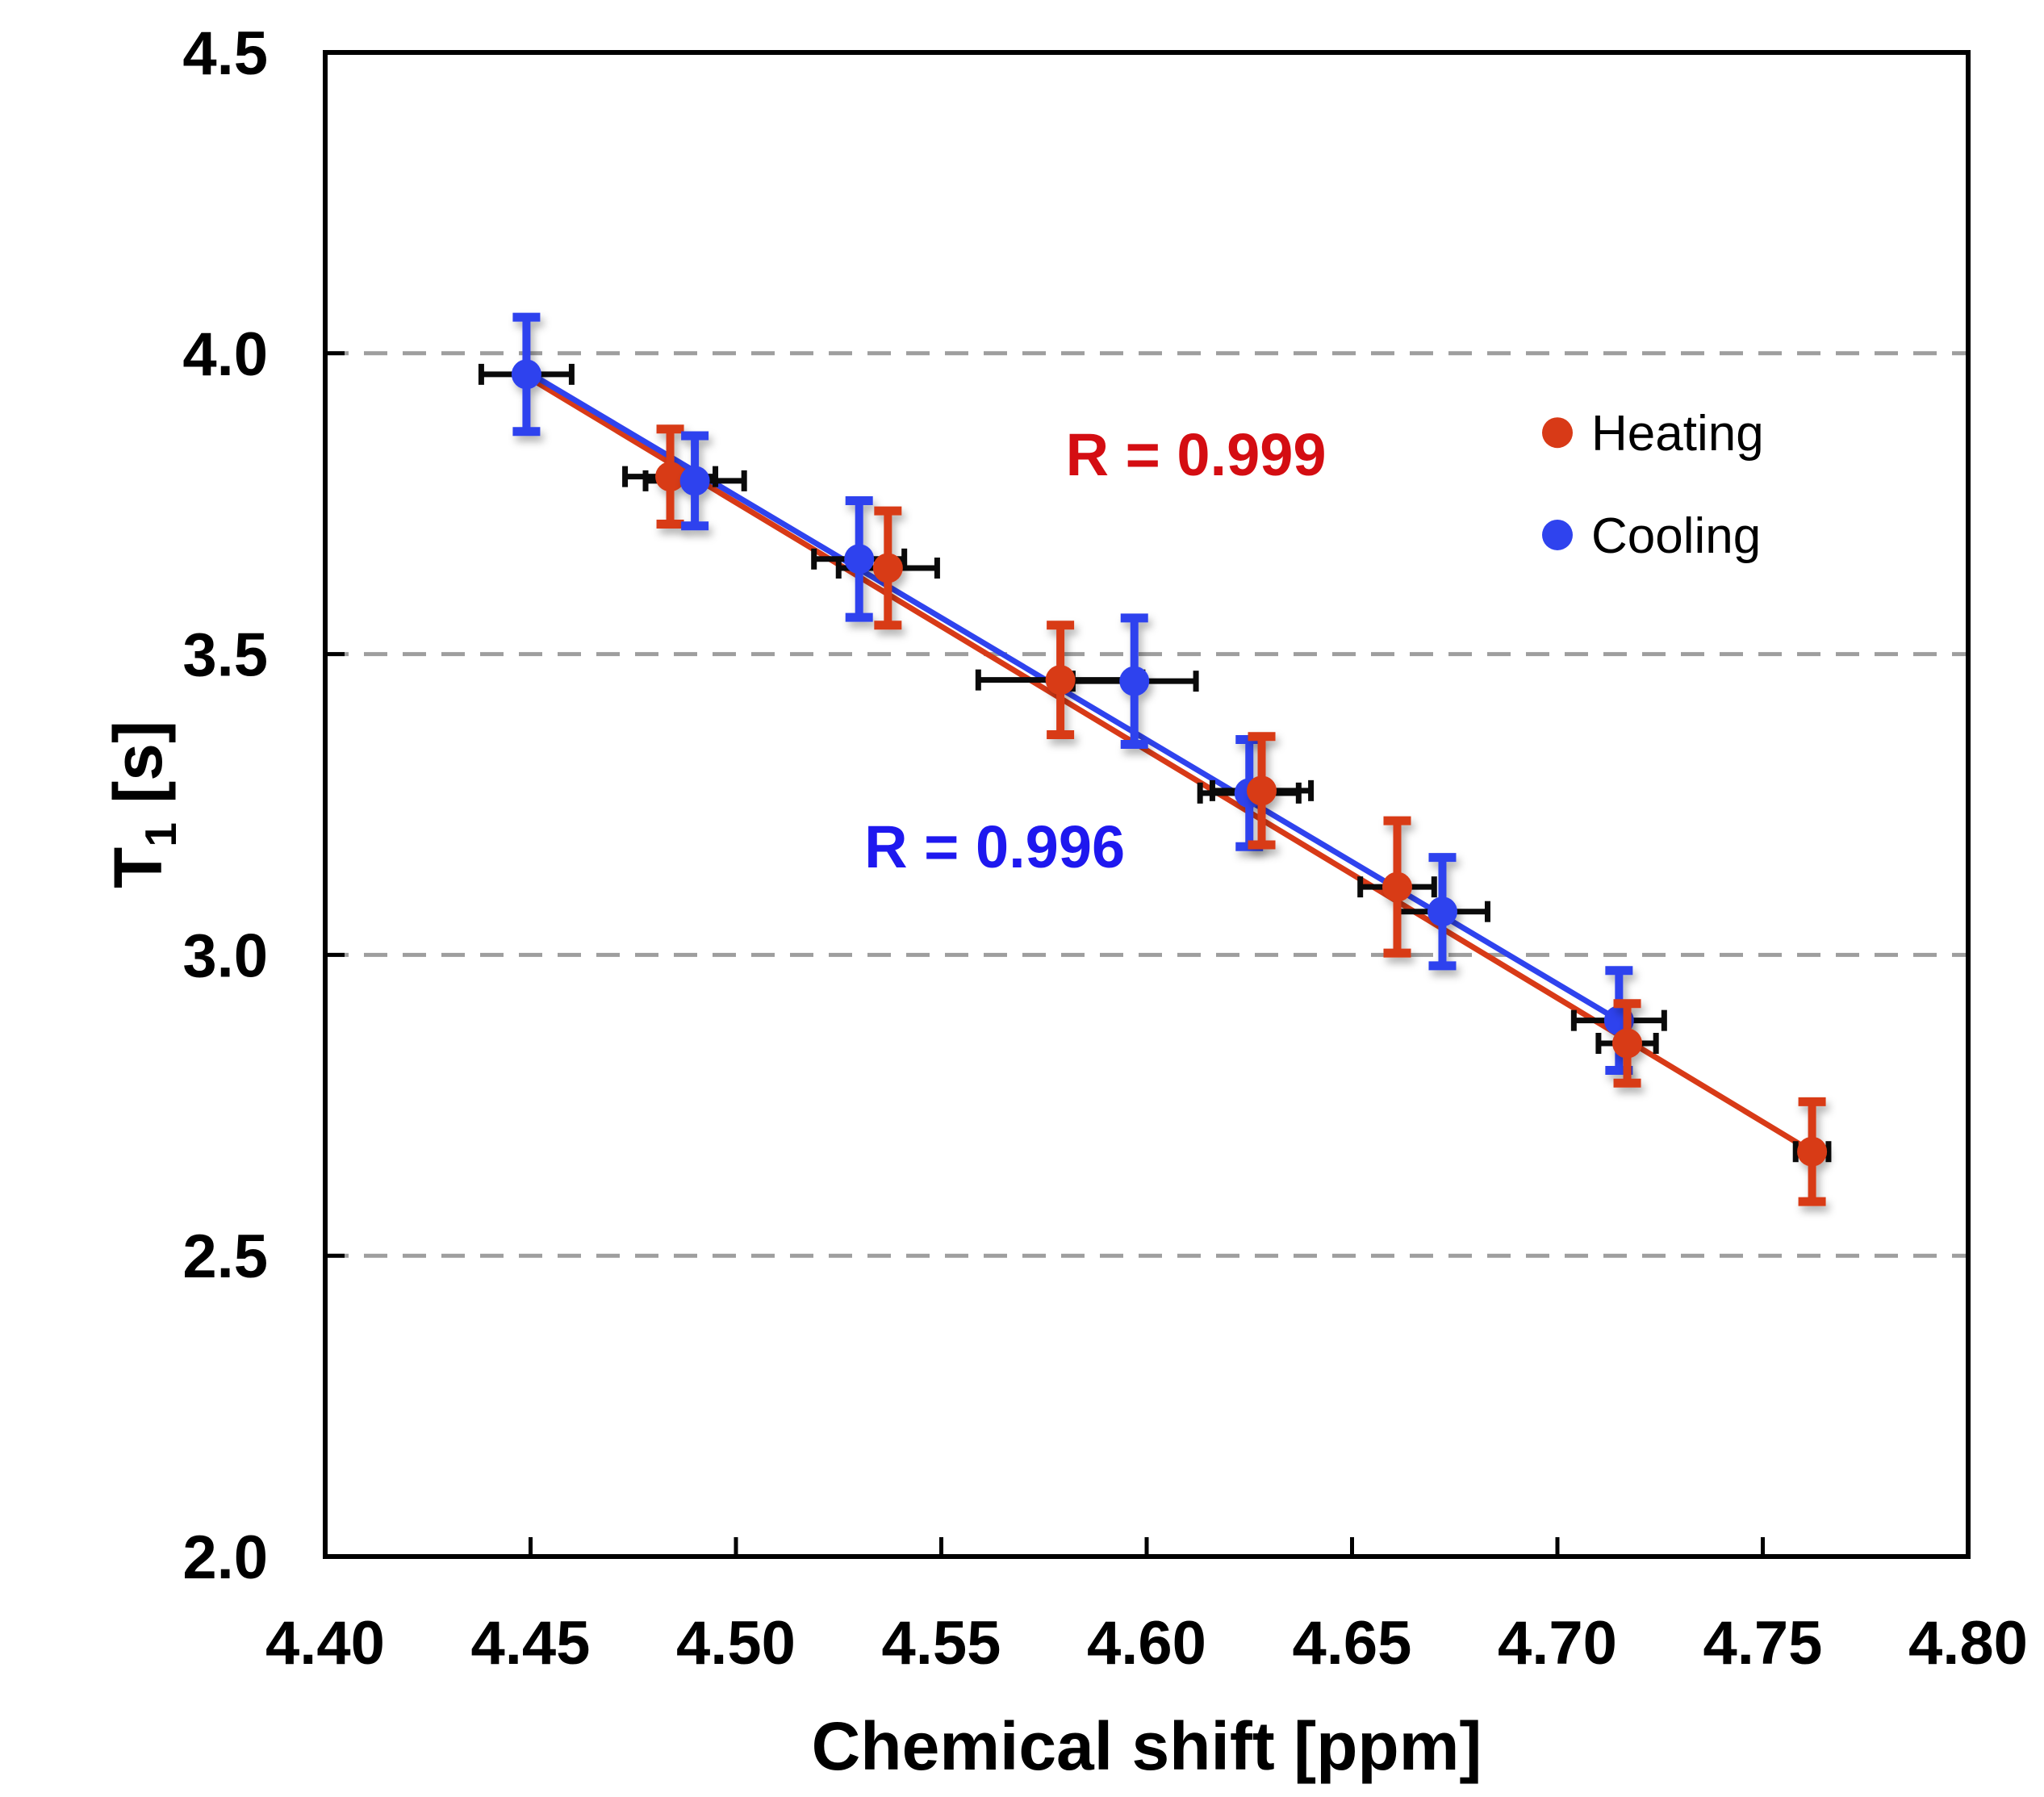  I want to click on legend-item-cooling: Cooling, so click(1651, 536).